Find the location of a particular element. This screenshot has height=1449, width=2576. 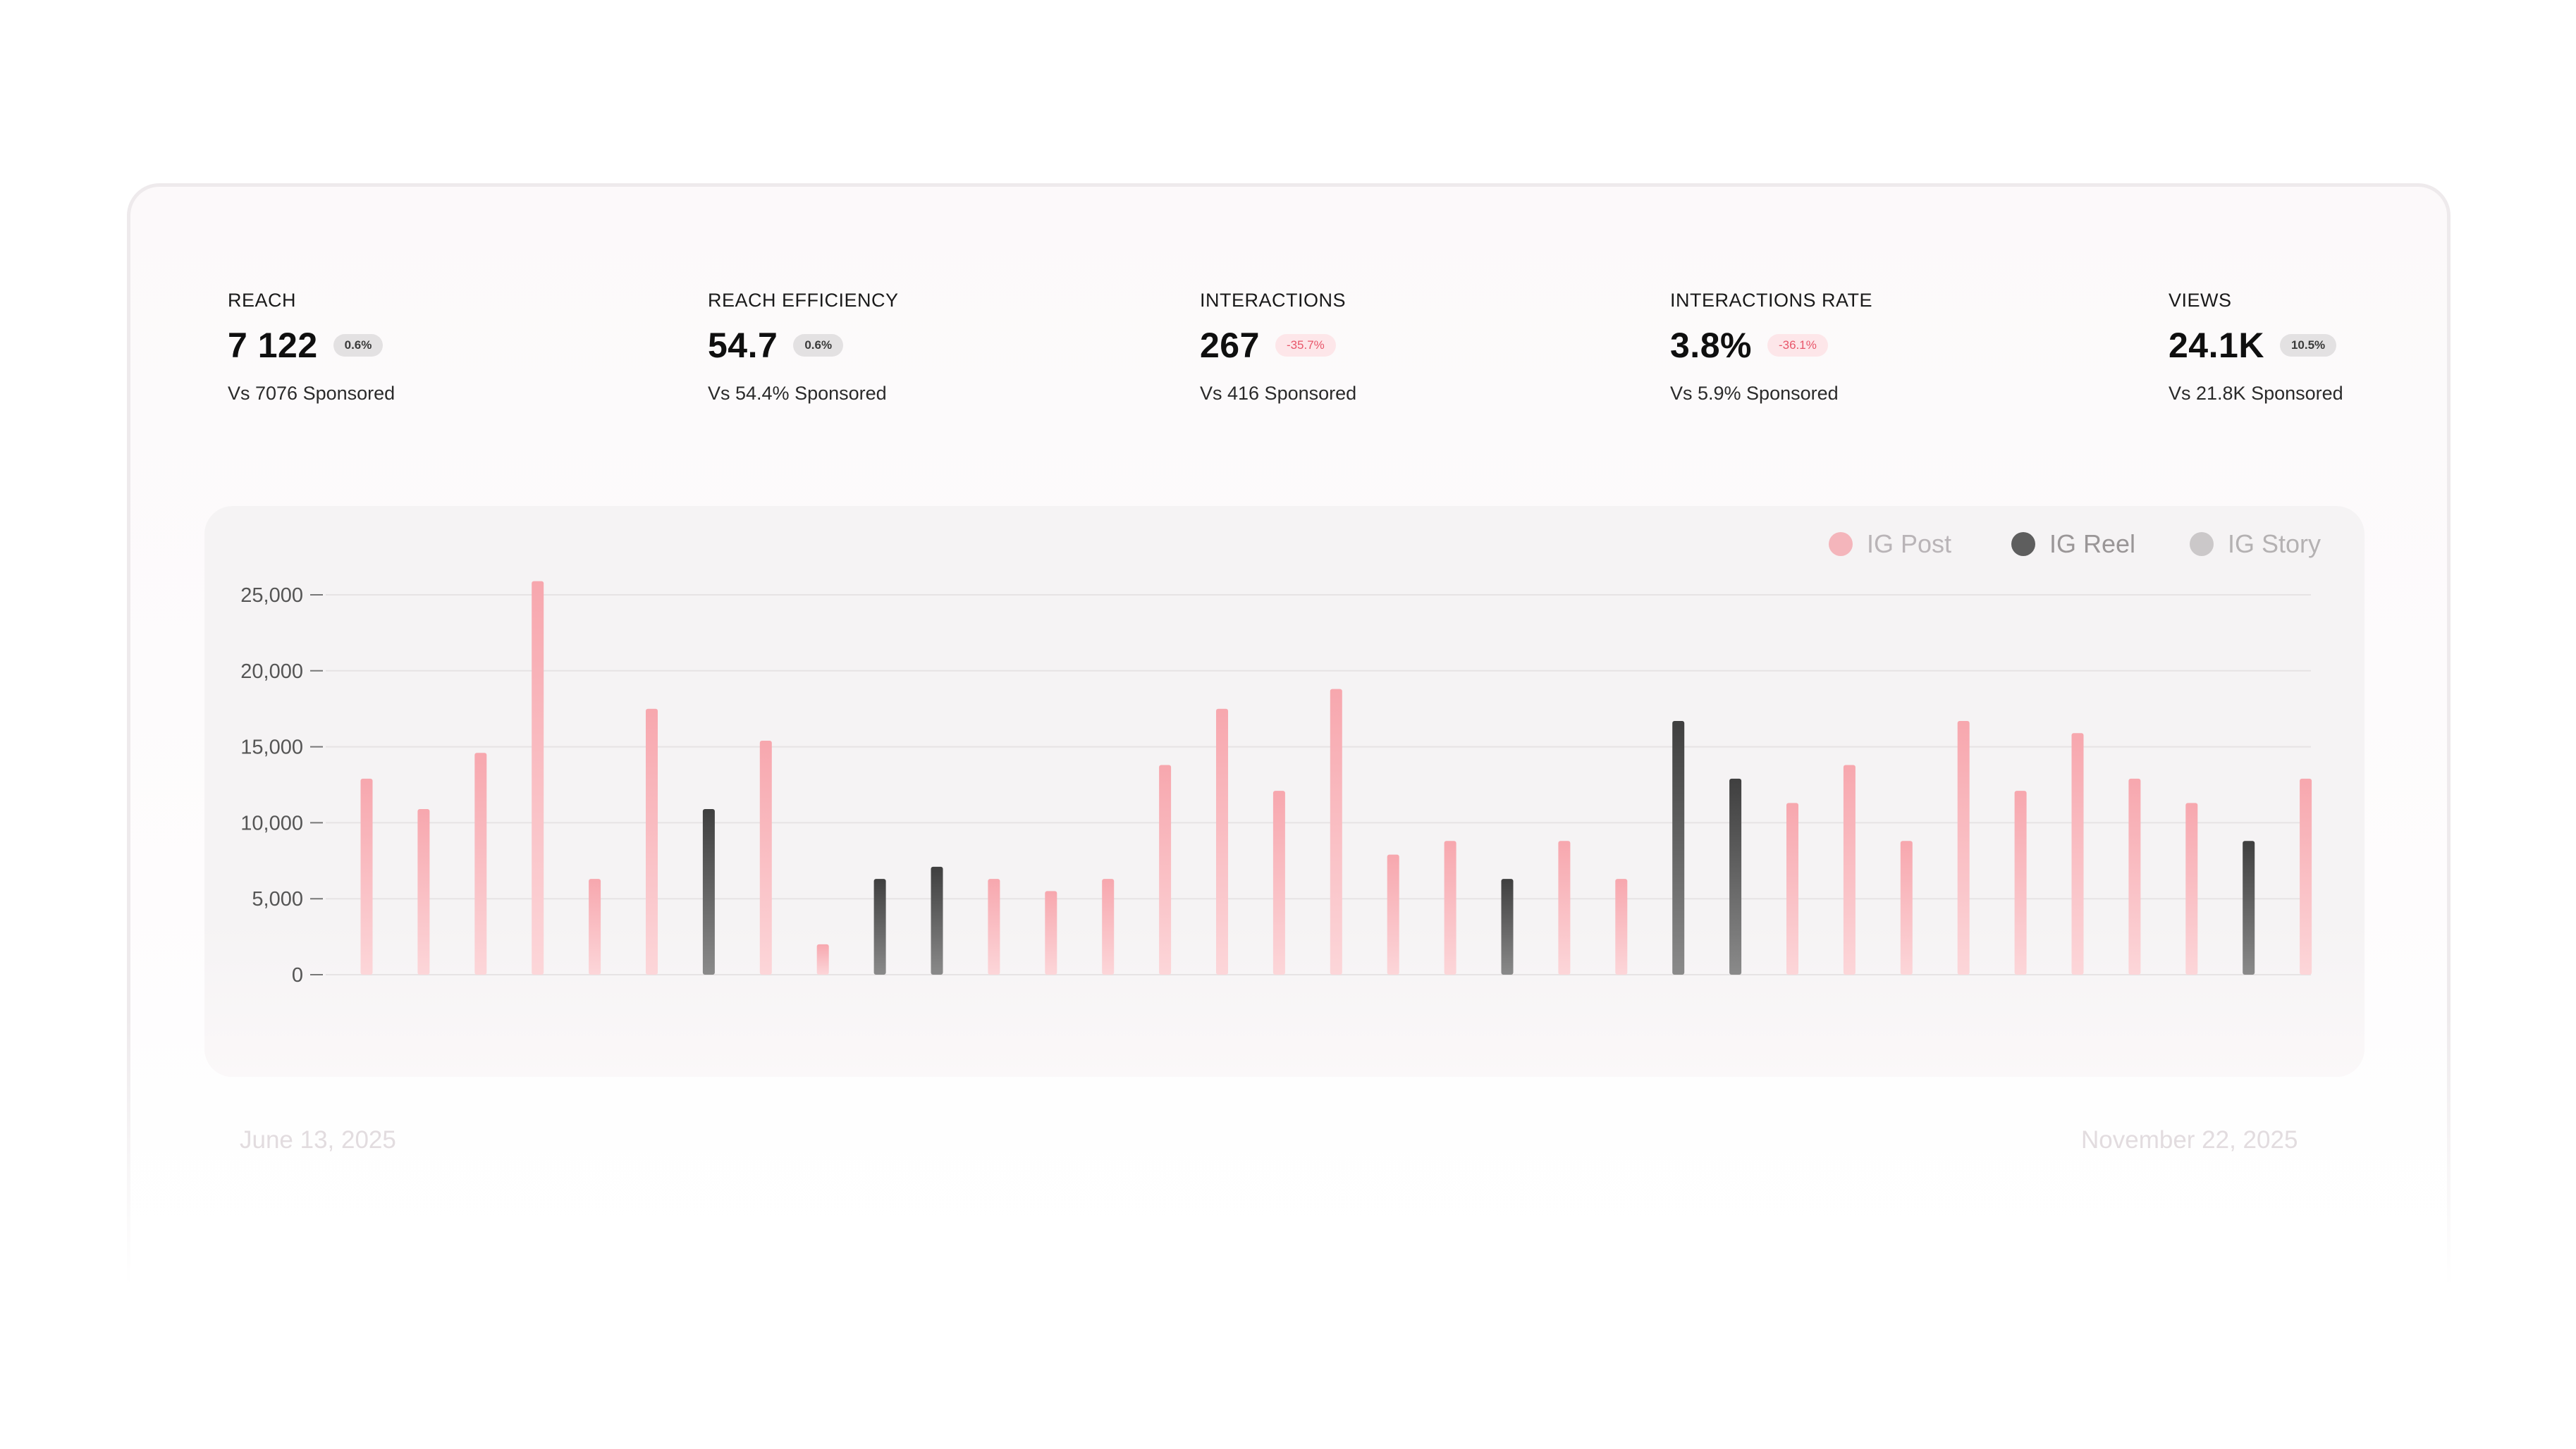

kpi-value: 54.7 is located at coordinates (743, 345).